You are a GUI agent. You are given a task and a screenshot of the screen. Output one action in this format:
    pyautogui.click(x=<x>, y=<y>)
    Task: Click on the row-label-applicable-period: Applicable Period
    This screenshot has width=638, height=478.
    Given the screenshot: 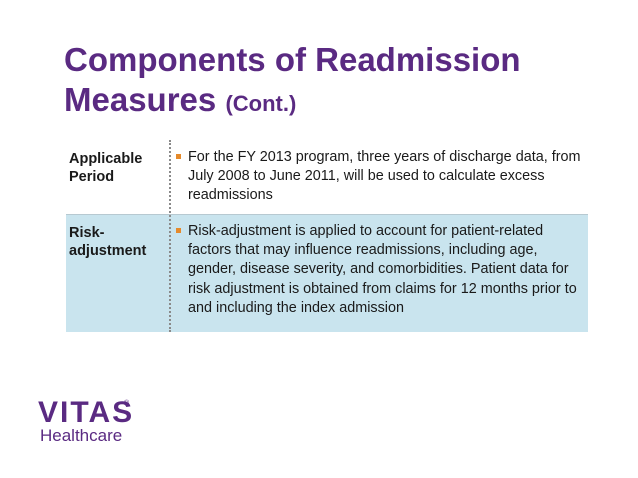 What is the action you would take?
    pyautogui.click(x=115, y=168)
    